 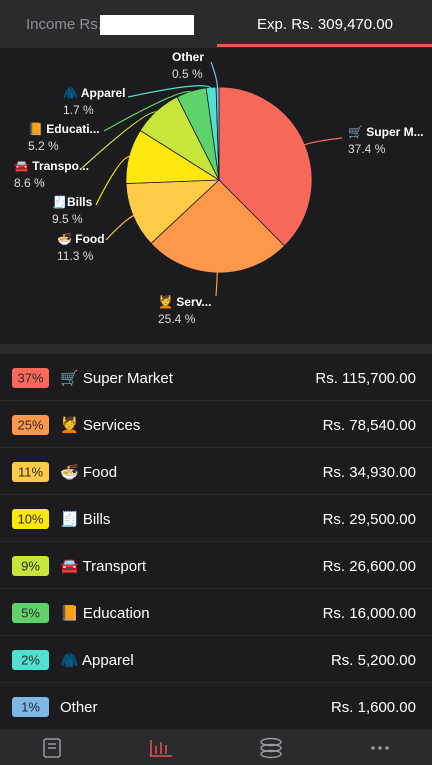 I want to click on slice-percent: 0.5 %, so click(x=187, y=74).